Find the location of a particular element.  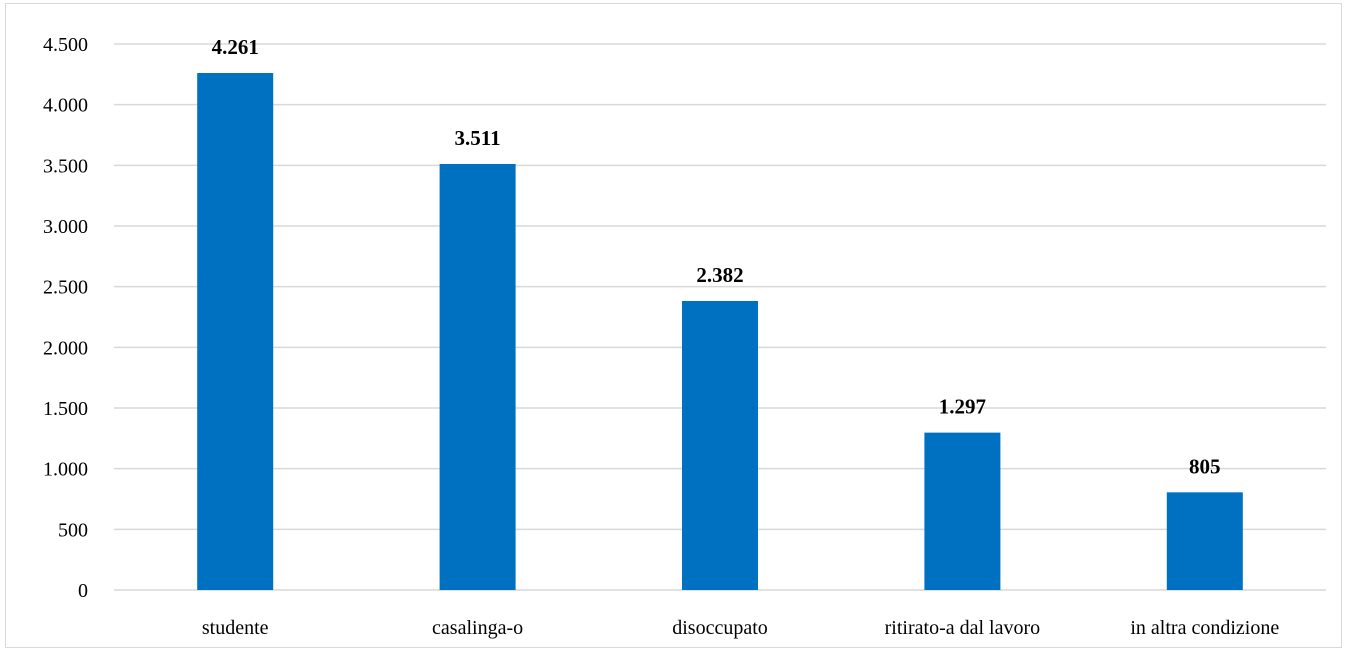

y-tick-label: 2.500 is located at coordinates (65, 288).